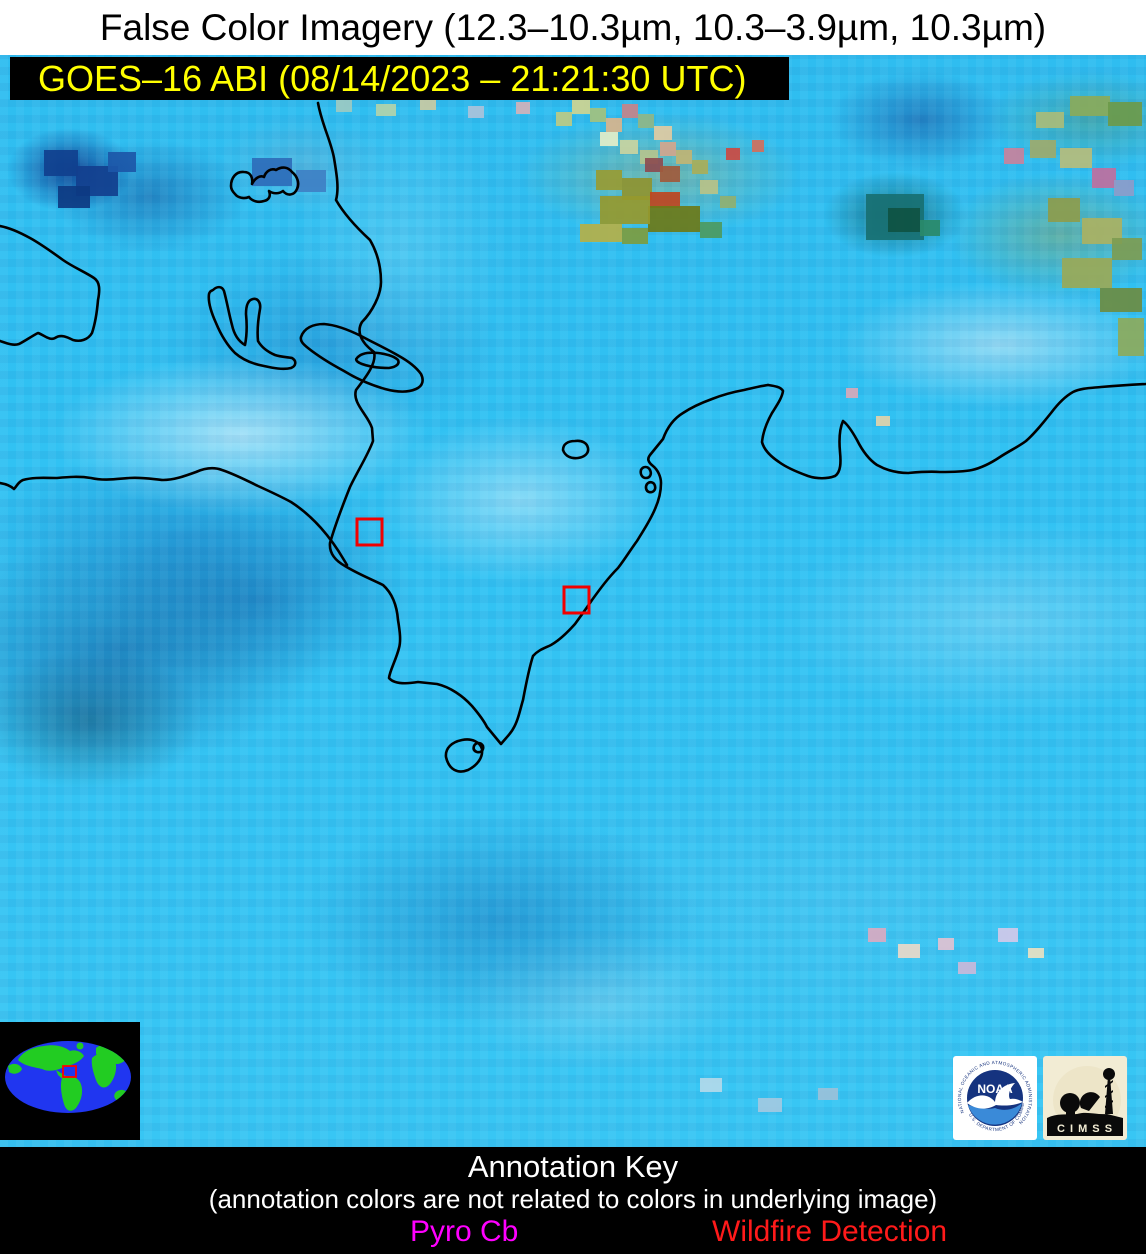 This screenshot has width=1146, height=1254. What do you see at coordinates (464, 1231) in the screenshot?
I see `legend-item-pyro-cb: Pyro Cb` at bounding box center [464, 1231].